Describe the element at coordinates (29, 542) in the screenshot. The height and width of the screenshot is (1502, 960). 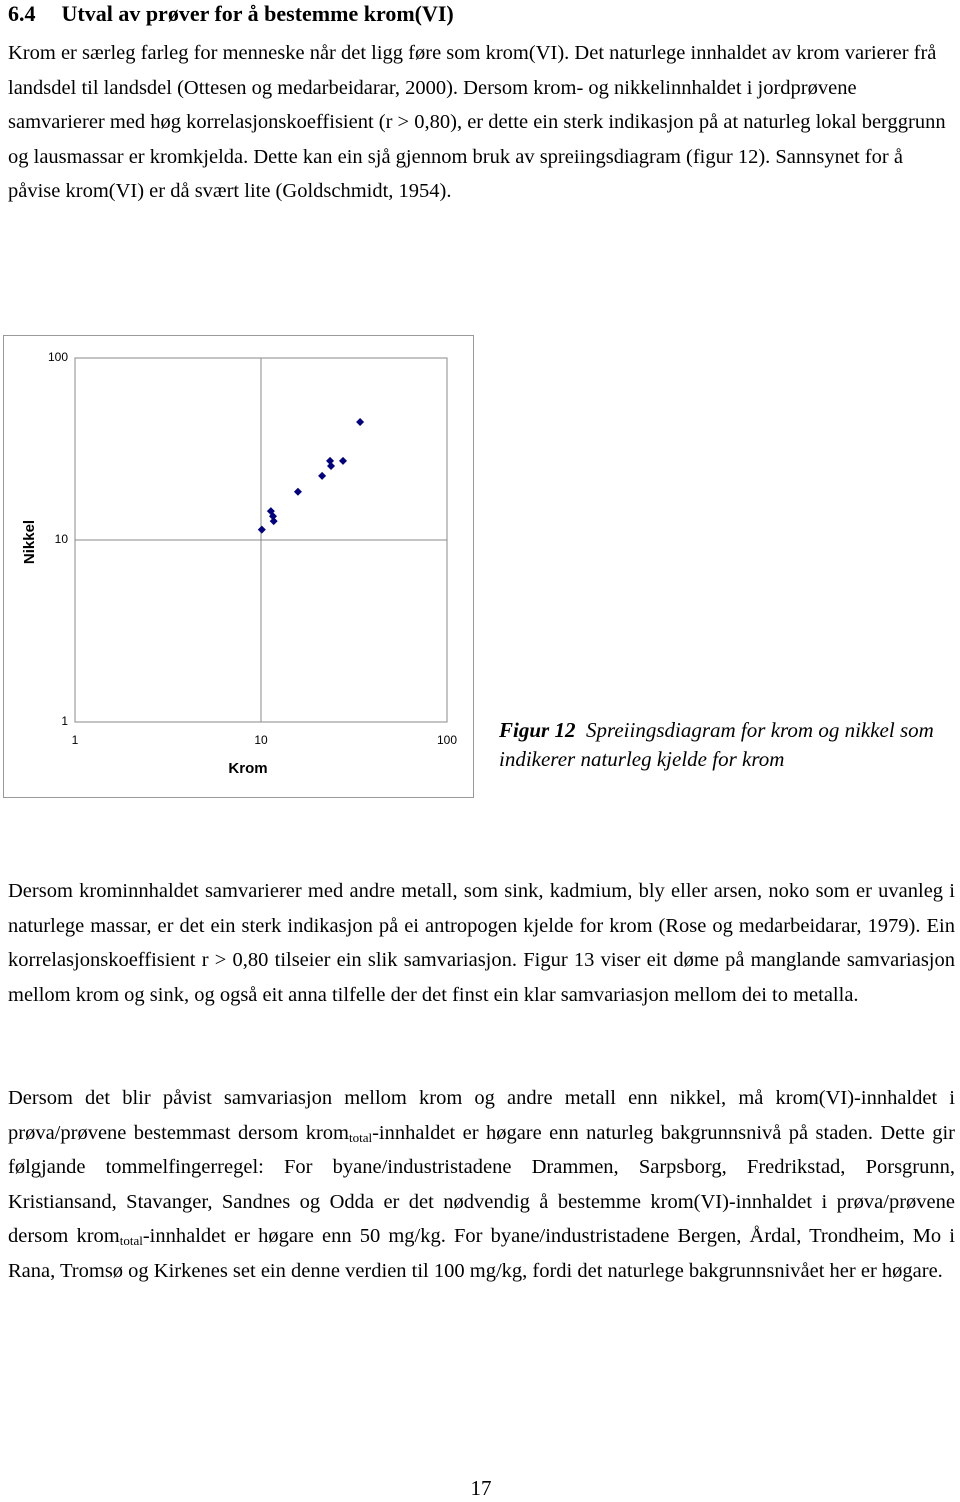
I see `y-axis-label: Nikkel` at that location.